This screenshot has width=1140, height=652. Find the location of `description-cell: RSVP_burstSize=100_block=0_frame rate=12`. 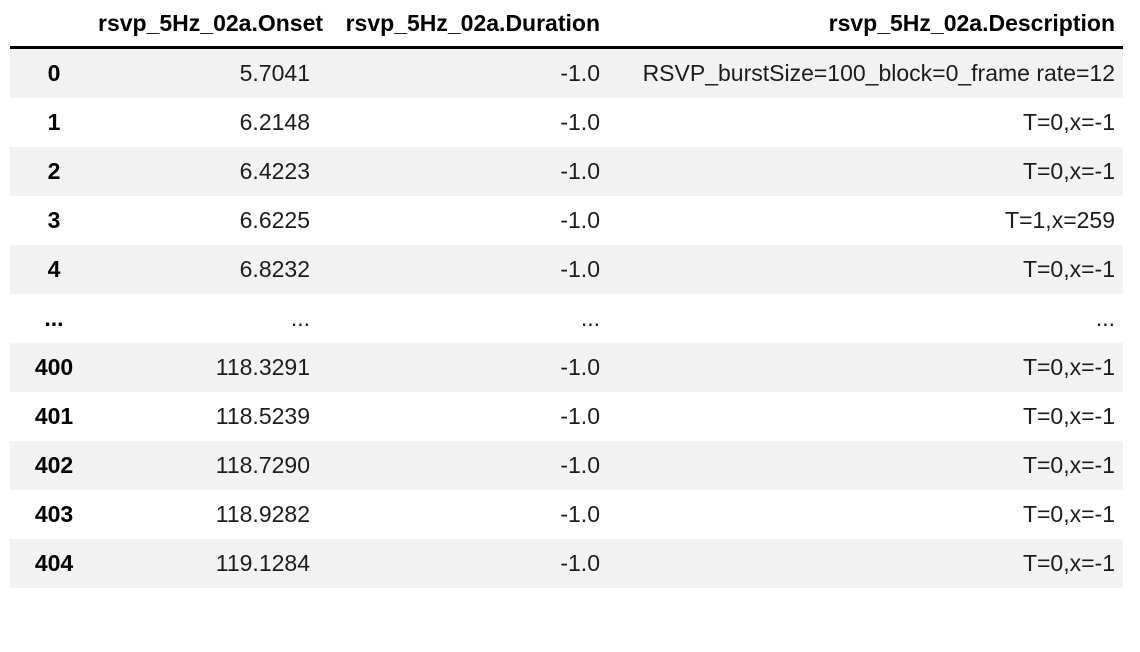

description-cell: RSVP_burstSize=100_block=0_frame rate=12 is located at coordinates (878, 73).